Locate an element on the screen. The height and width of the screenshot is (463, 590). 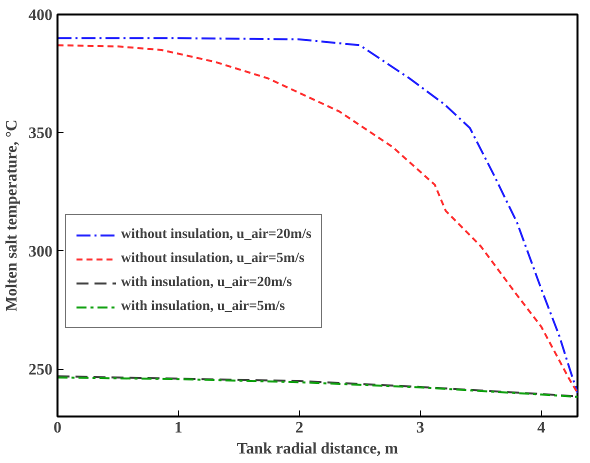
y-tick-label: 350 is located at coordinates (40, 133).